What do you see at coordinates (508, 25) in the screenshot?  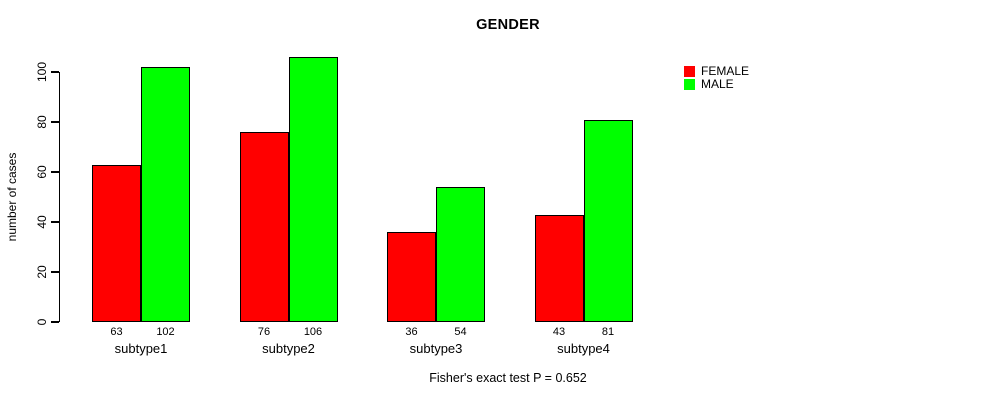 I see `chart-title: GENDER` at bounding box center [508, 25].